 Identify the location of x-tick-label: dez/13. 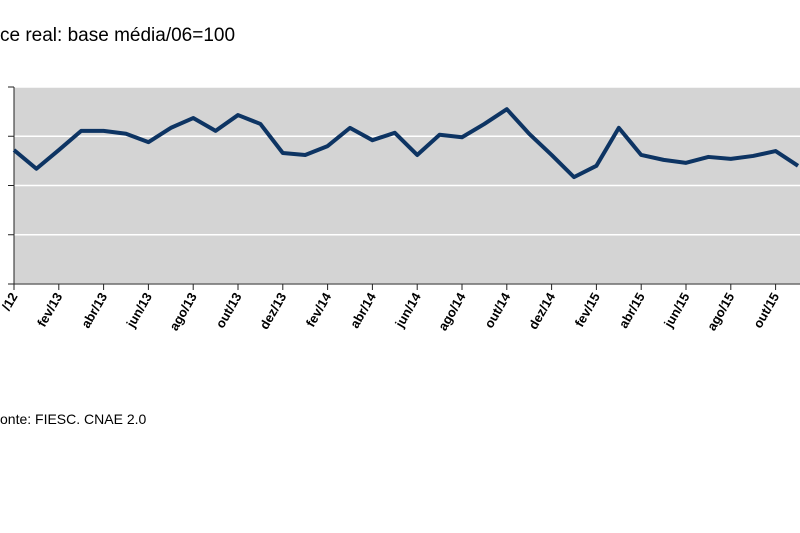
(273, 311).